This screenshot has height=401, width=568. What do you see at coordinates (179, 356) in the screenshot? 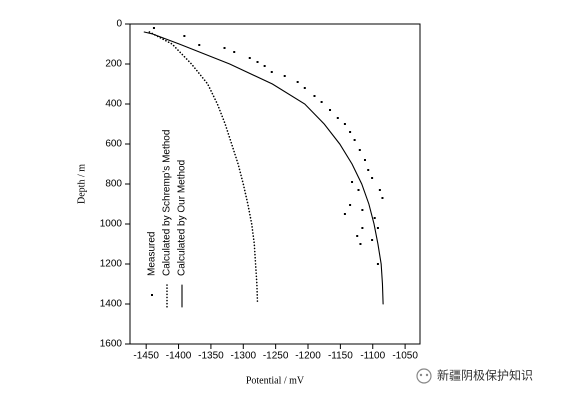
I see `x-tick-label: -1400` at bounding box center [179, 356].